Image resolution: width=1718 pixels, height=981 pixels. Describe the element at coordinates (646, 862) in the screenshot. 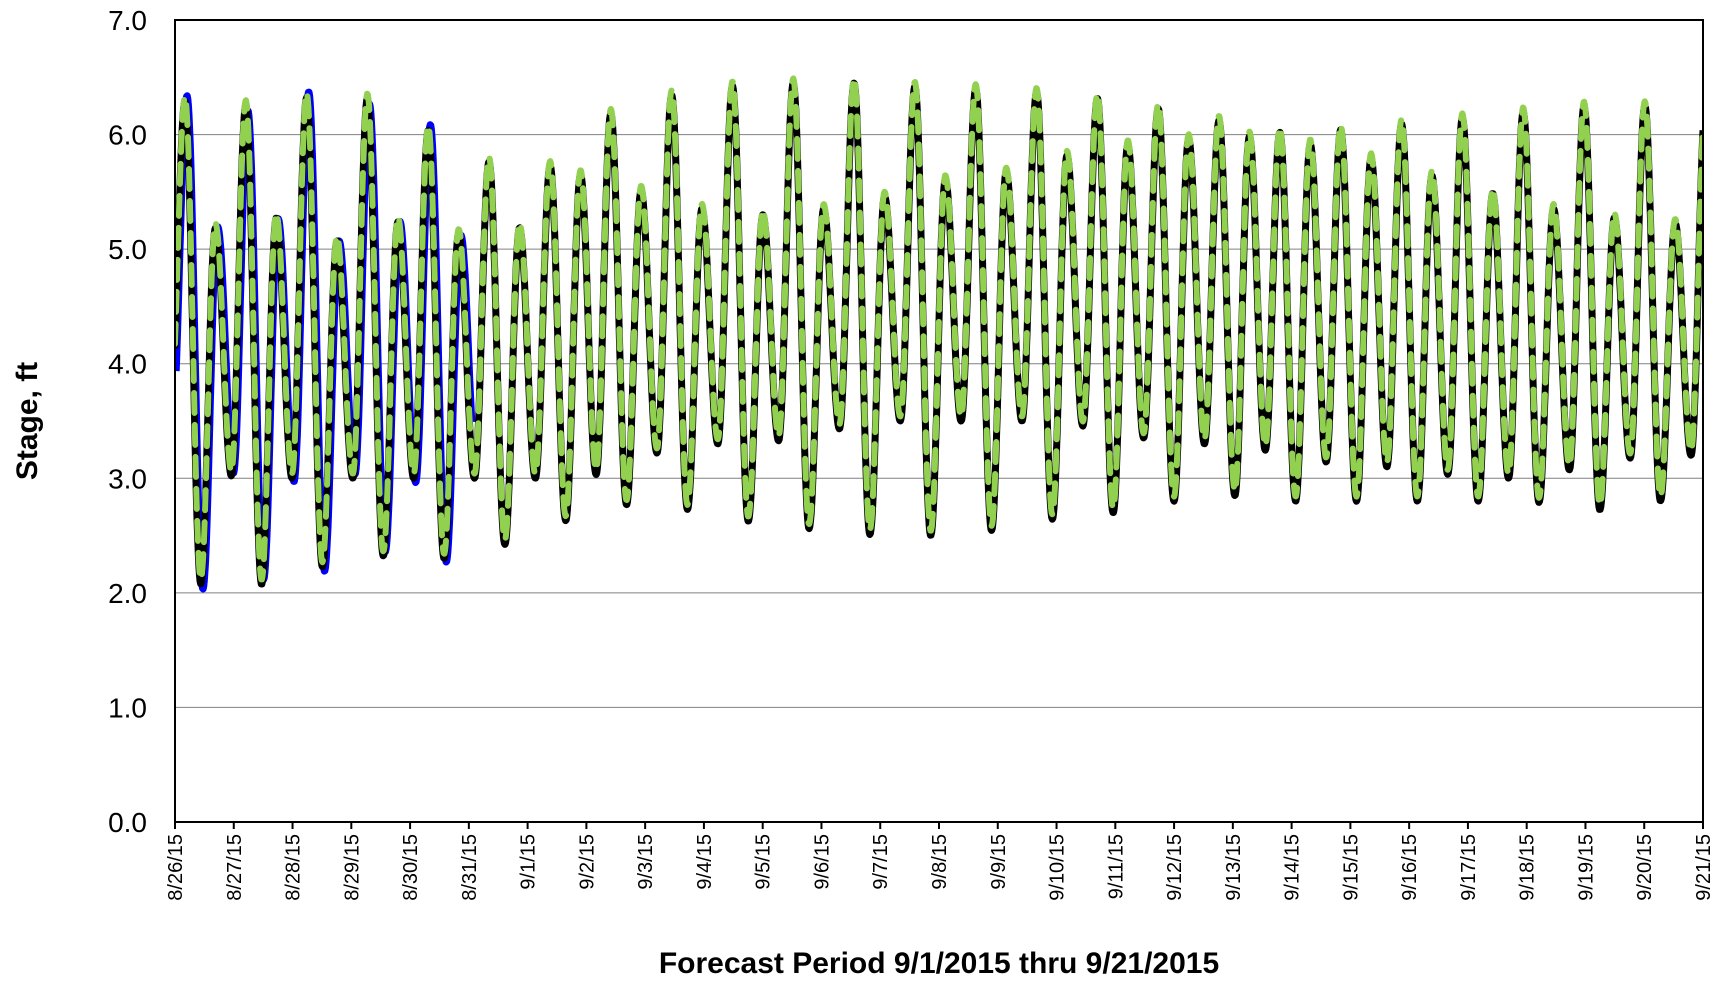

I see `x-tick-label: 9/3/15` at that location.